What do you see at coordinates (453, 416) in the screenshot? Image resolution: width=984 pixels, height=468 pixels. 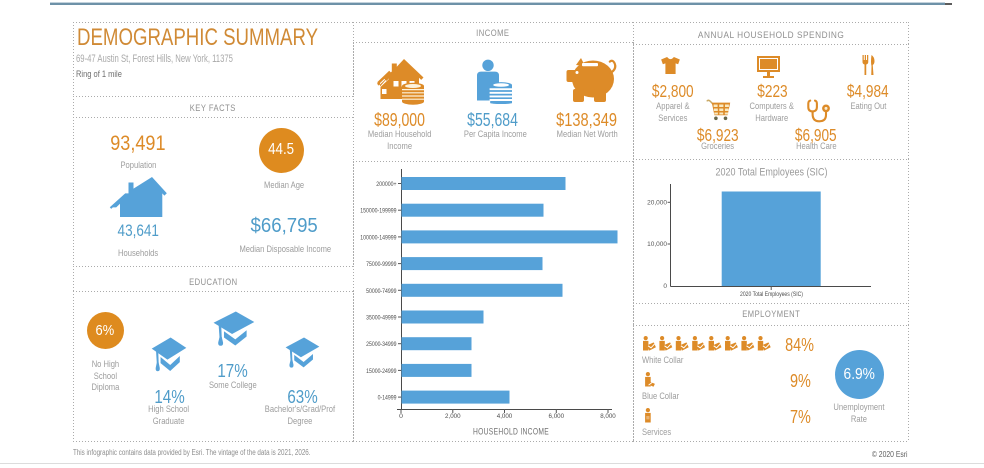 I see `svg-text: 2,000` at bounding box center [453, 416].